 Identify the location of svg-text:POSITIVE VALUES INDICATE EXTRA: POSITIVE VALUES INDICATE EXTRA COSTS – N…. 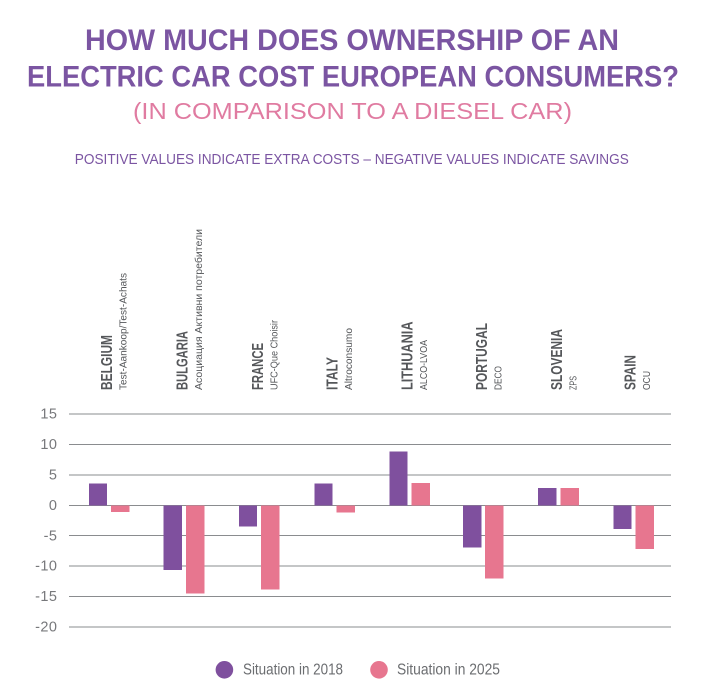
(352, 159).